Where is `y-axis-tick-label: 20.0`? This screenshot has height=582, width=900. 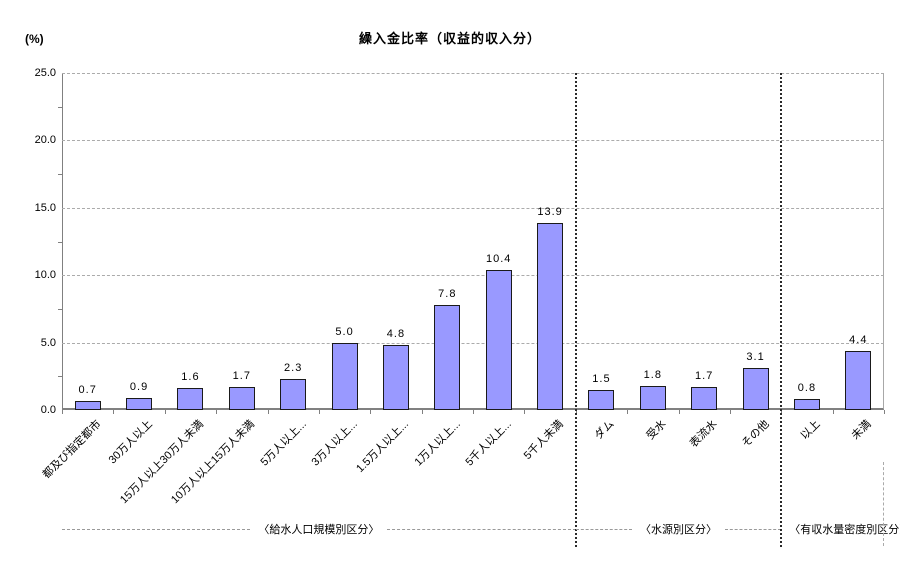 y-axis-tick-label: 20.0 is located at coordinates (45, 140).